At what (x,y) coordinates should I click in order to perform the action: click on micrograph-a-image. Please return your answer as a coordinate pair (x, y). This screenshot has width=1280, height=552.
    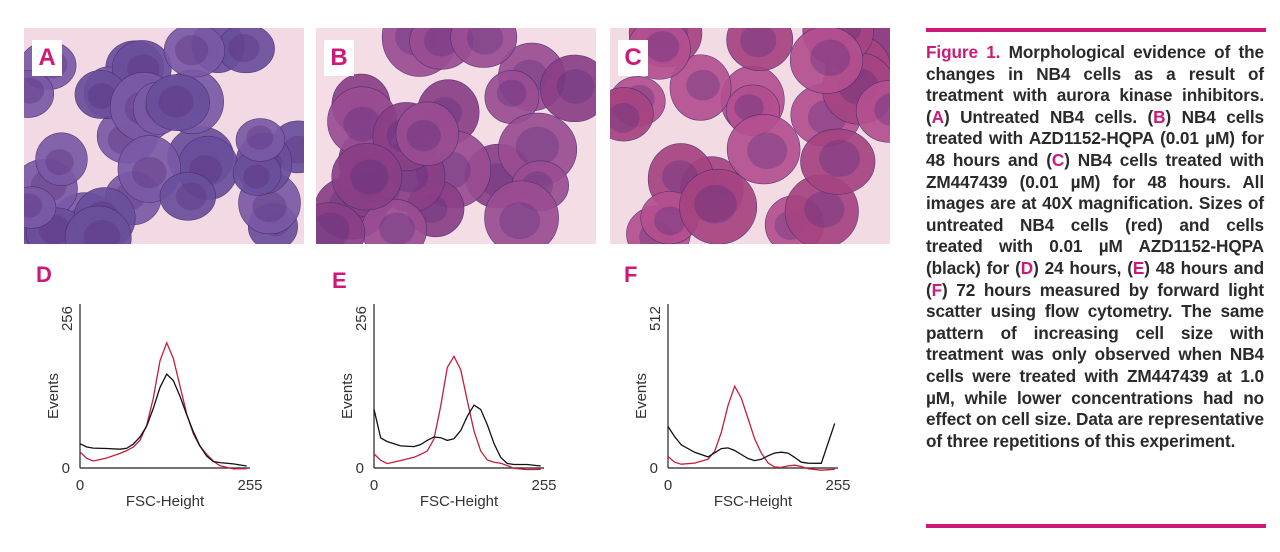
    Looking at the image, I should click on (164, 136).